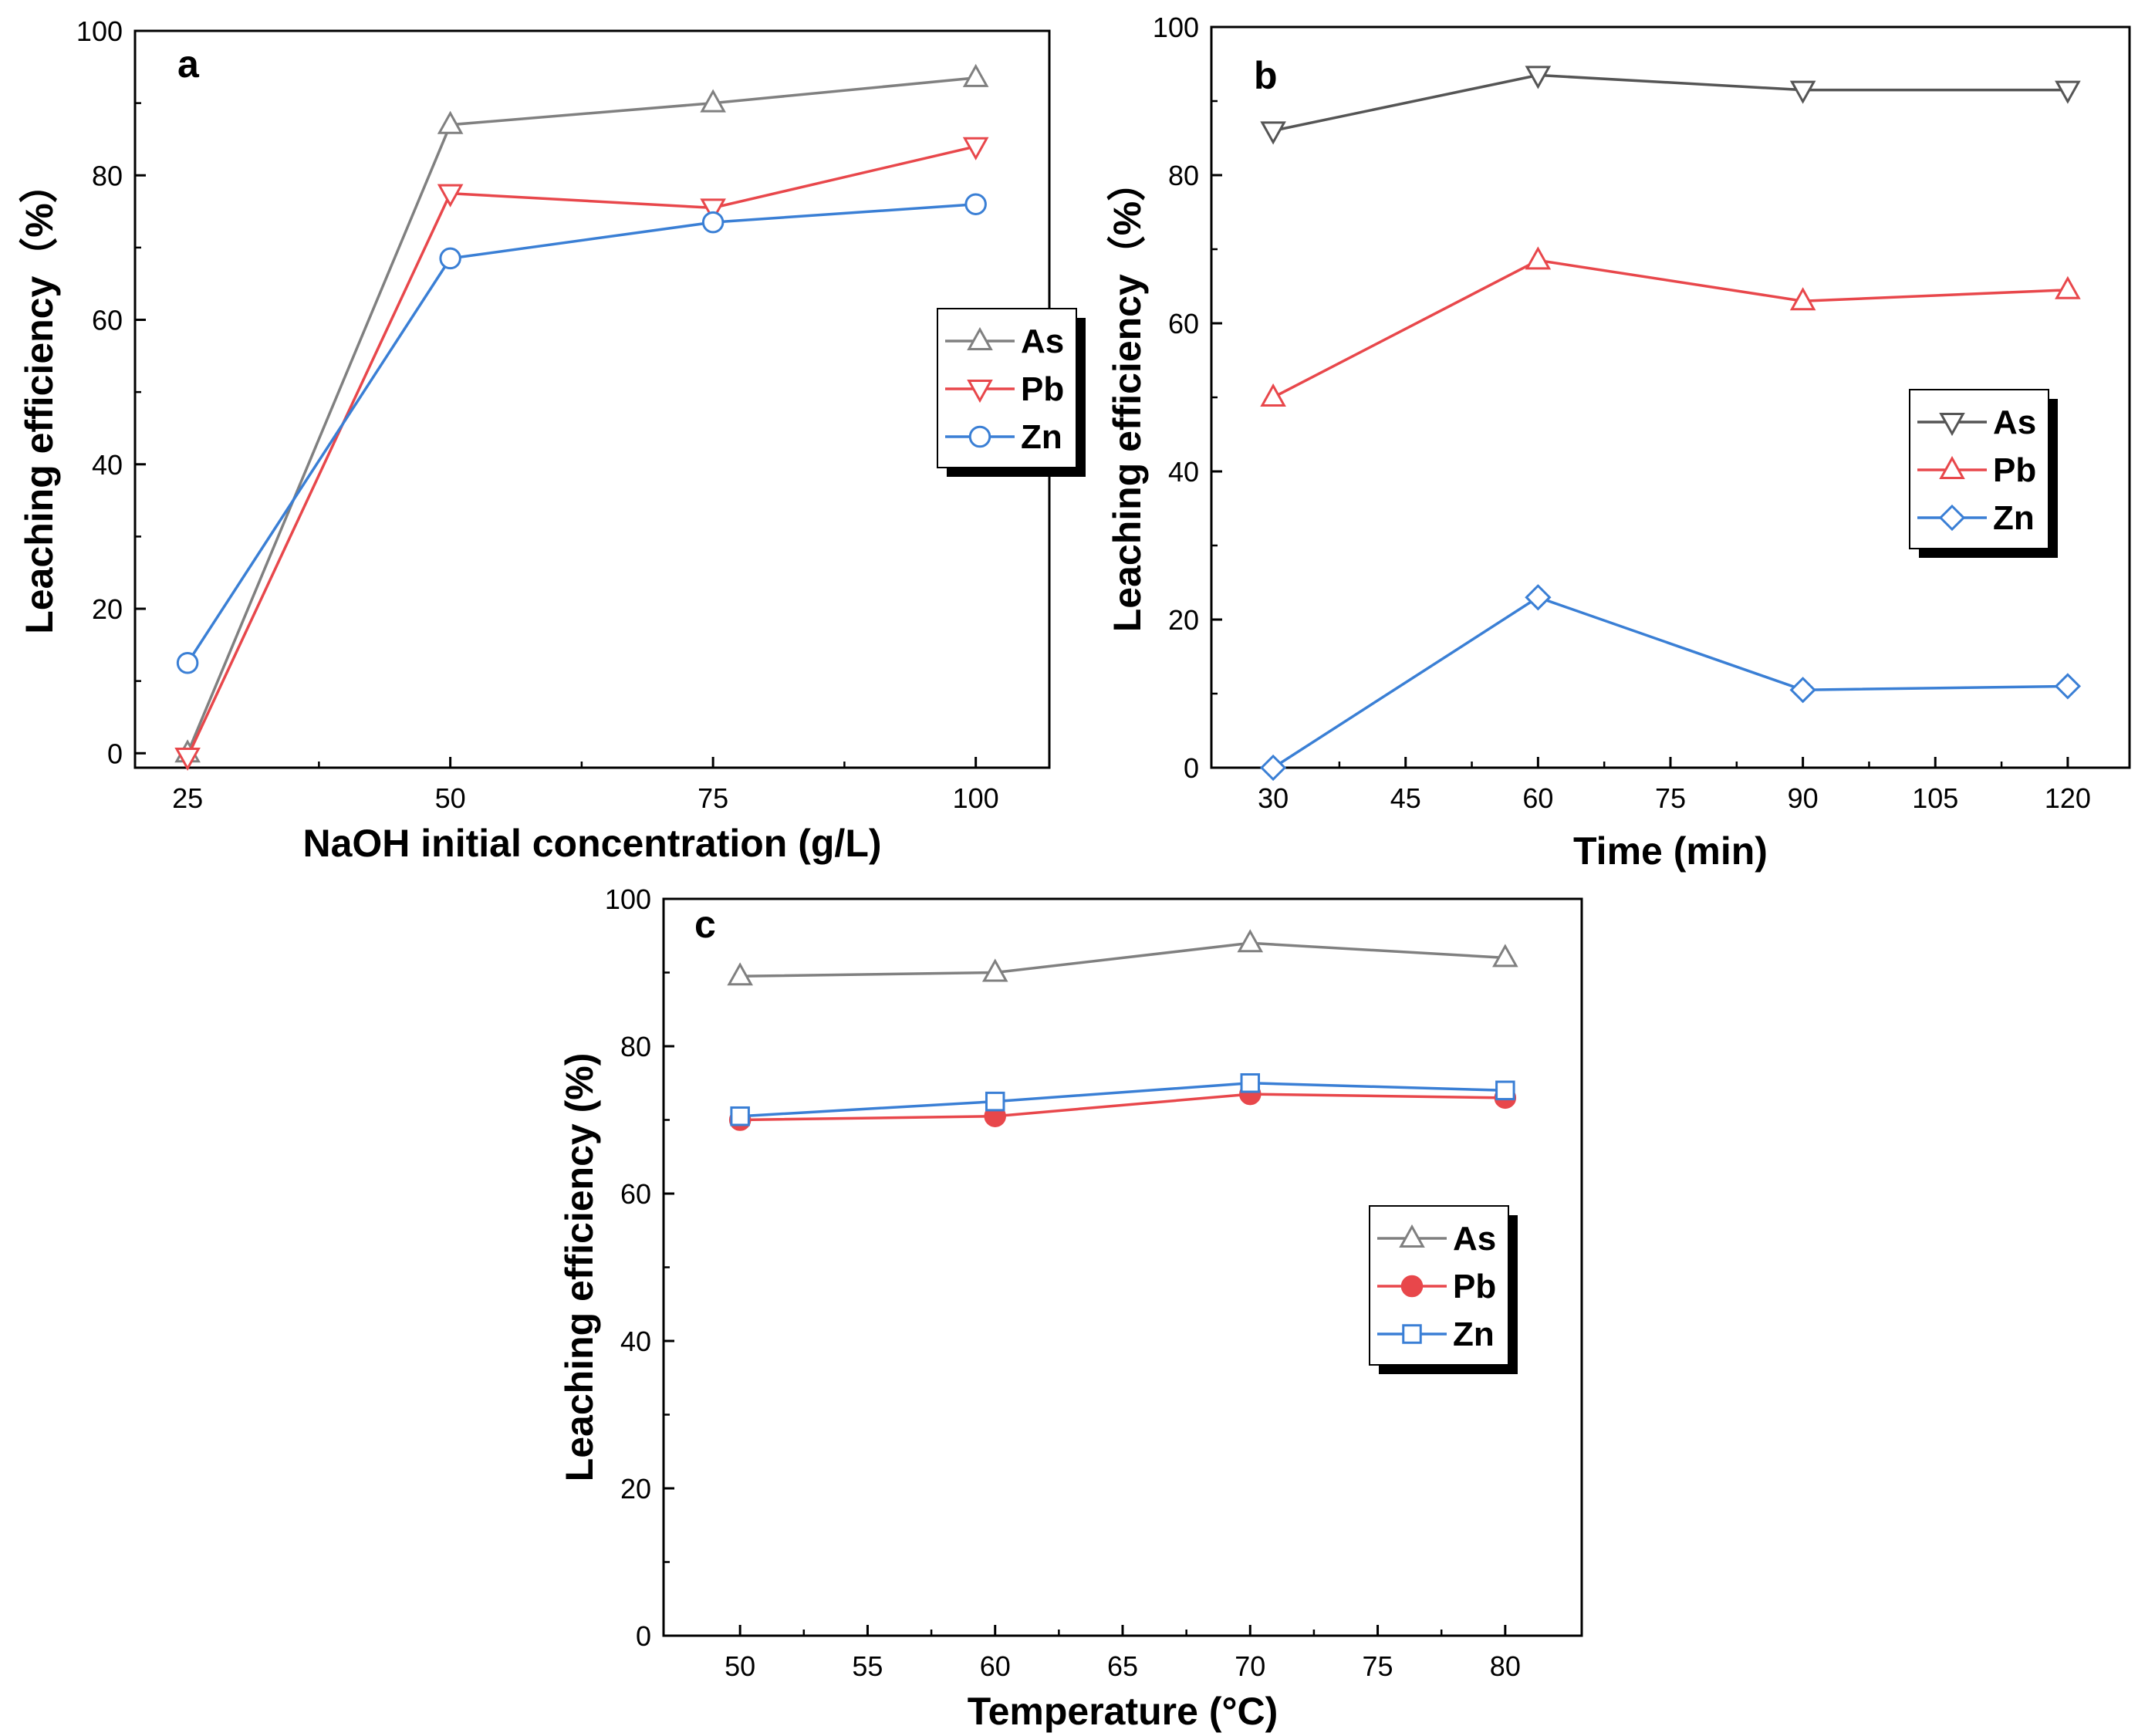  What do you see at coordinates (705, 924) in the screenshot?
I see `panel-tag: c` at bounding box center [705, 924].